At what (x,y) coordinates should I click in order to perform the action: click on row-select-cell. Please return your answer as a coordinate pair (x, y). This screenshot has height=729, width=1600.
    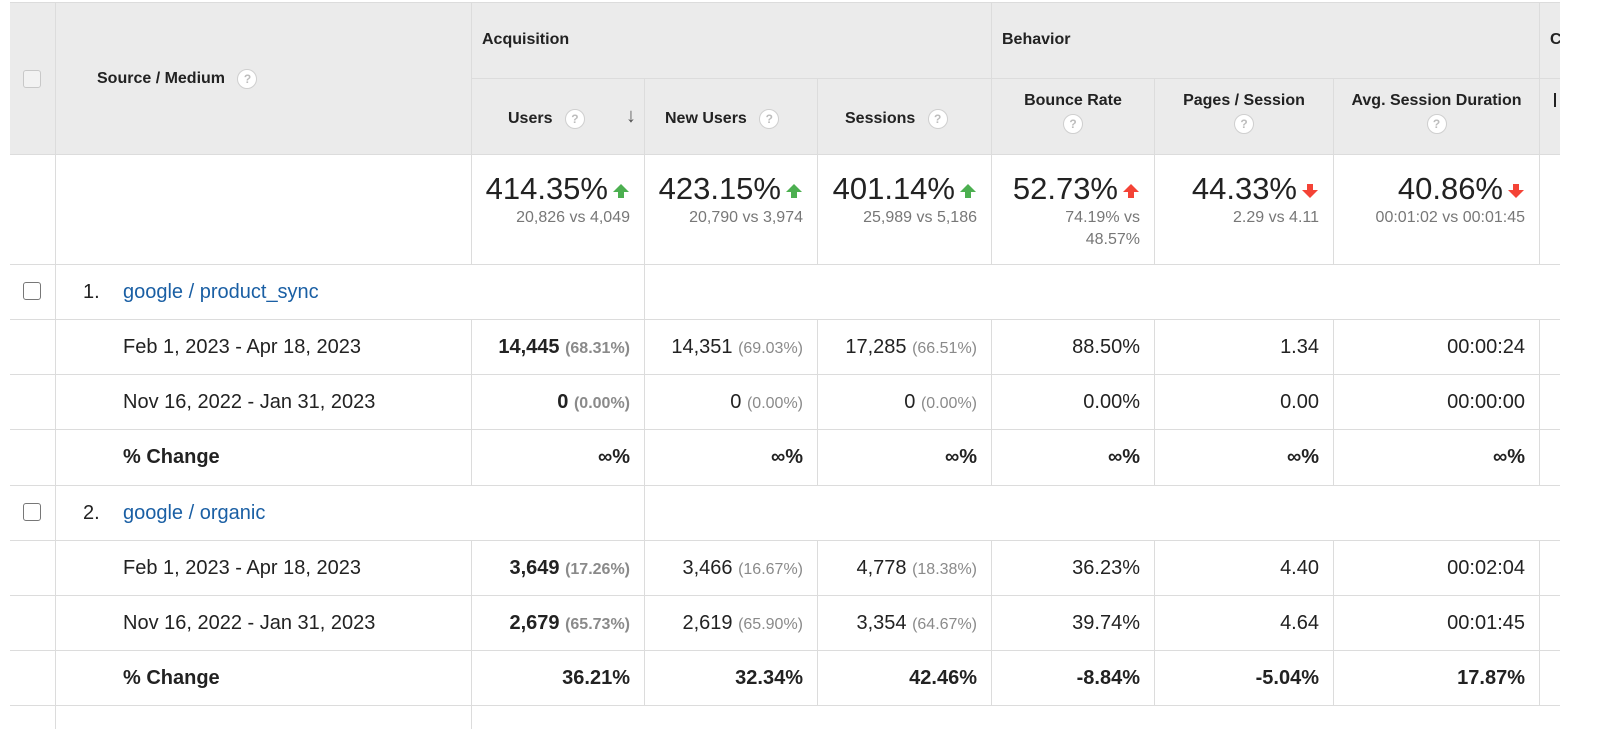
    Looking at the image, I should click on (33, 513).